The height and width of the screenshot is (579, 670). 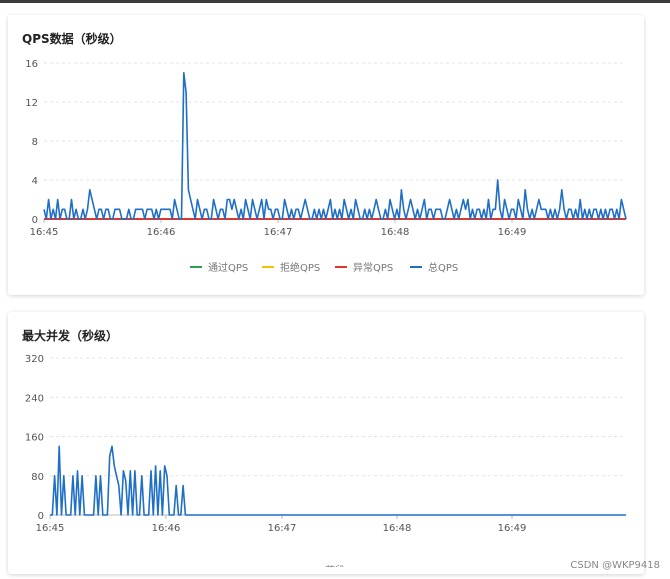 What do you see at coordinates (615, 565) in the screenshot?
I see `csdn-watermark: CSDN @WKP9418` at bounding box center [615, 565].